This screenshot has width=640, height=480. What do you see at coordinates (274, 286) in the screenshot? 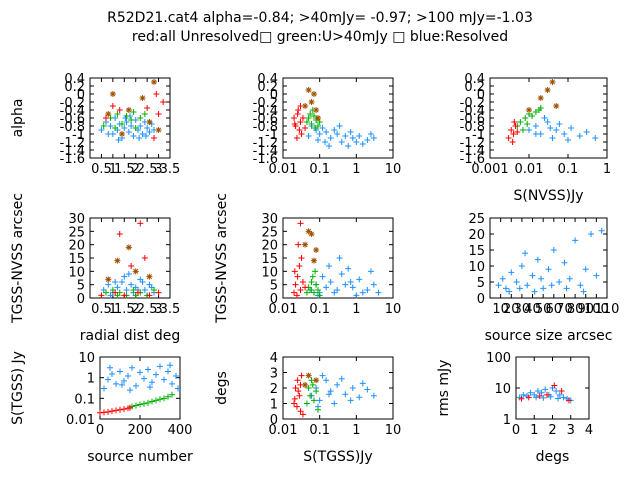
I see `y-tick-label: 5` at bounding box center [274, 286].